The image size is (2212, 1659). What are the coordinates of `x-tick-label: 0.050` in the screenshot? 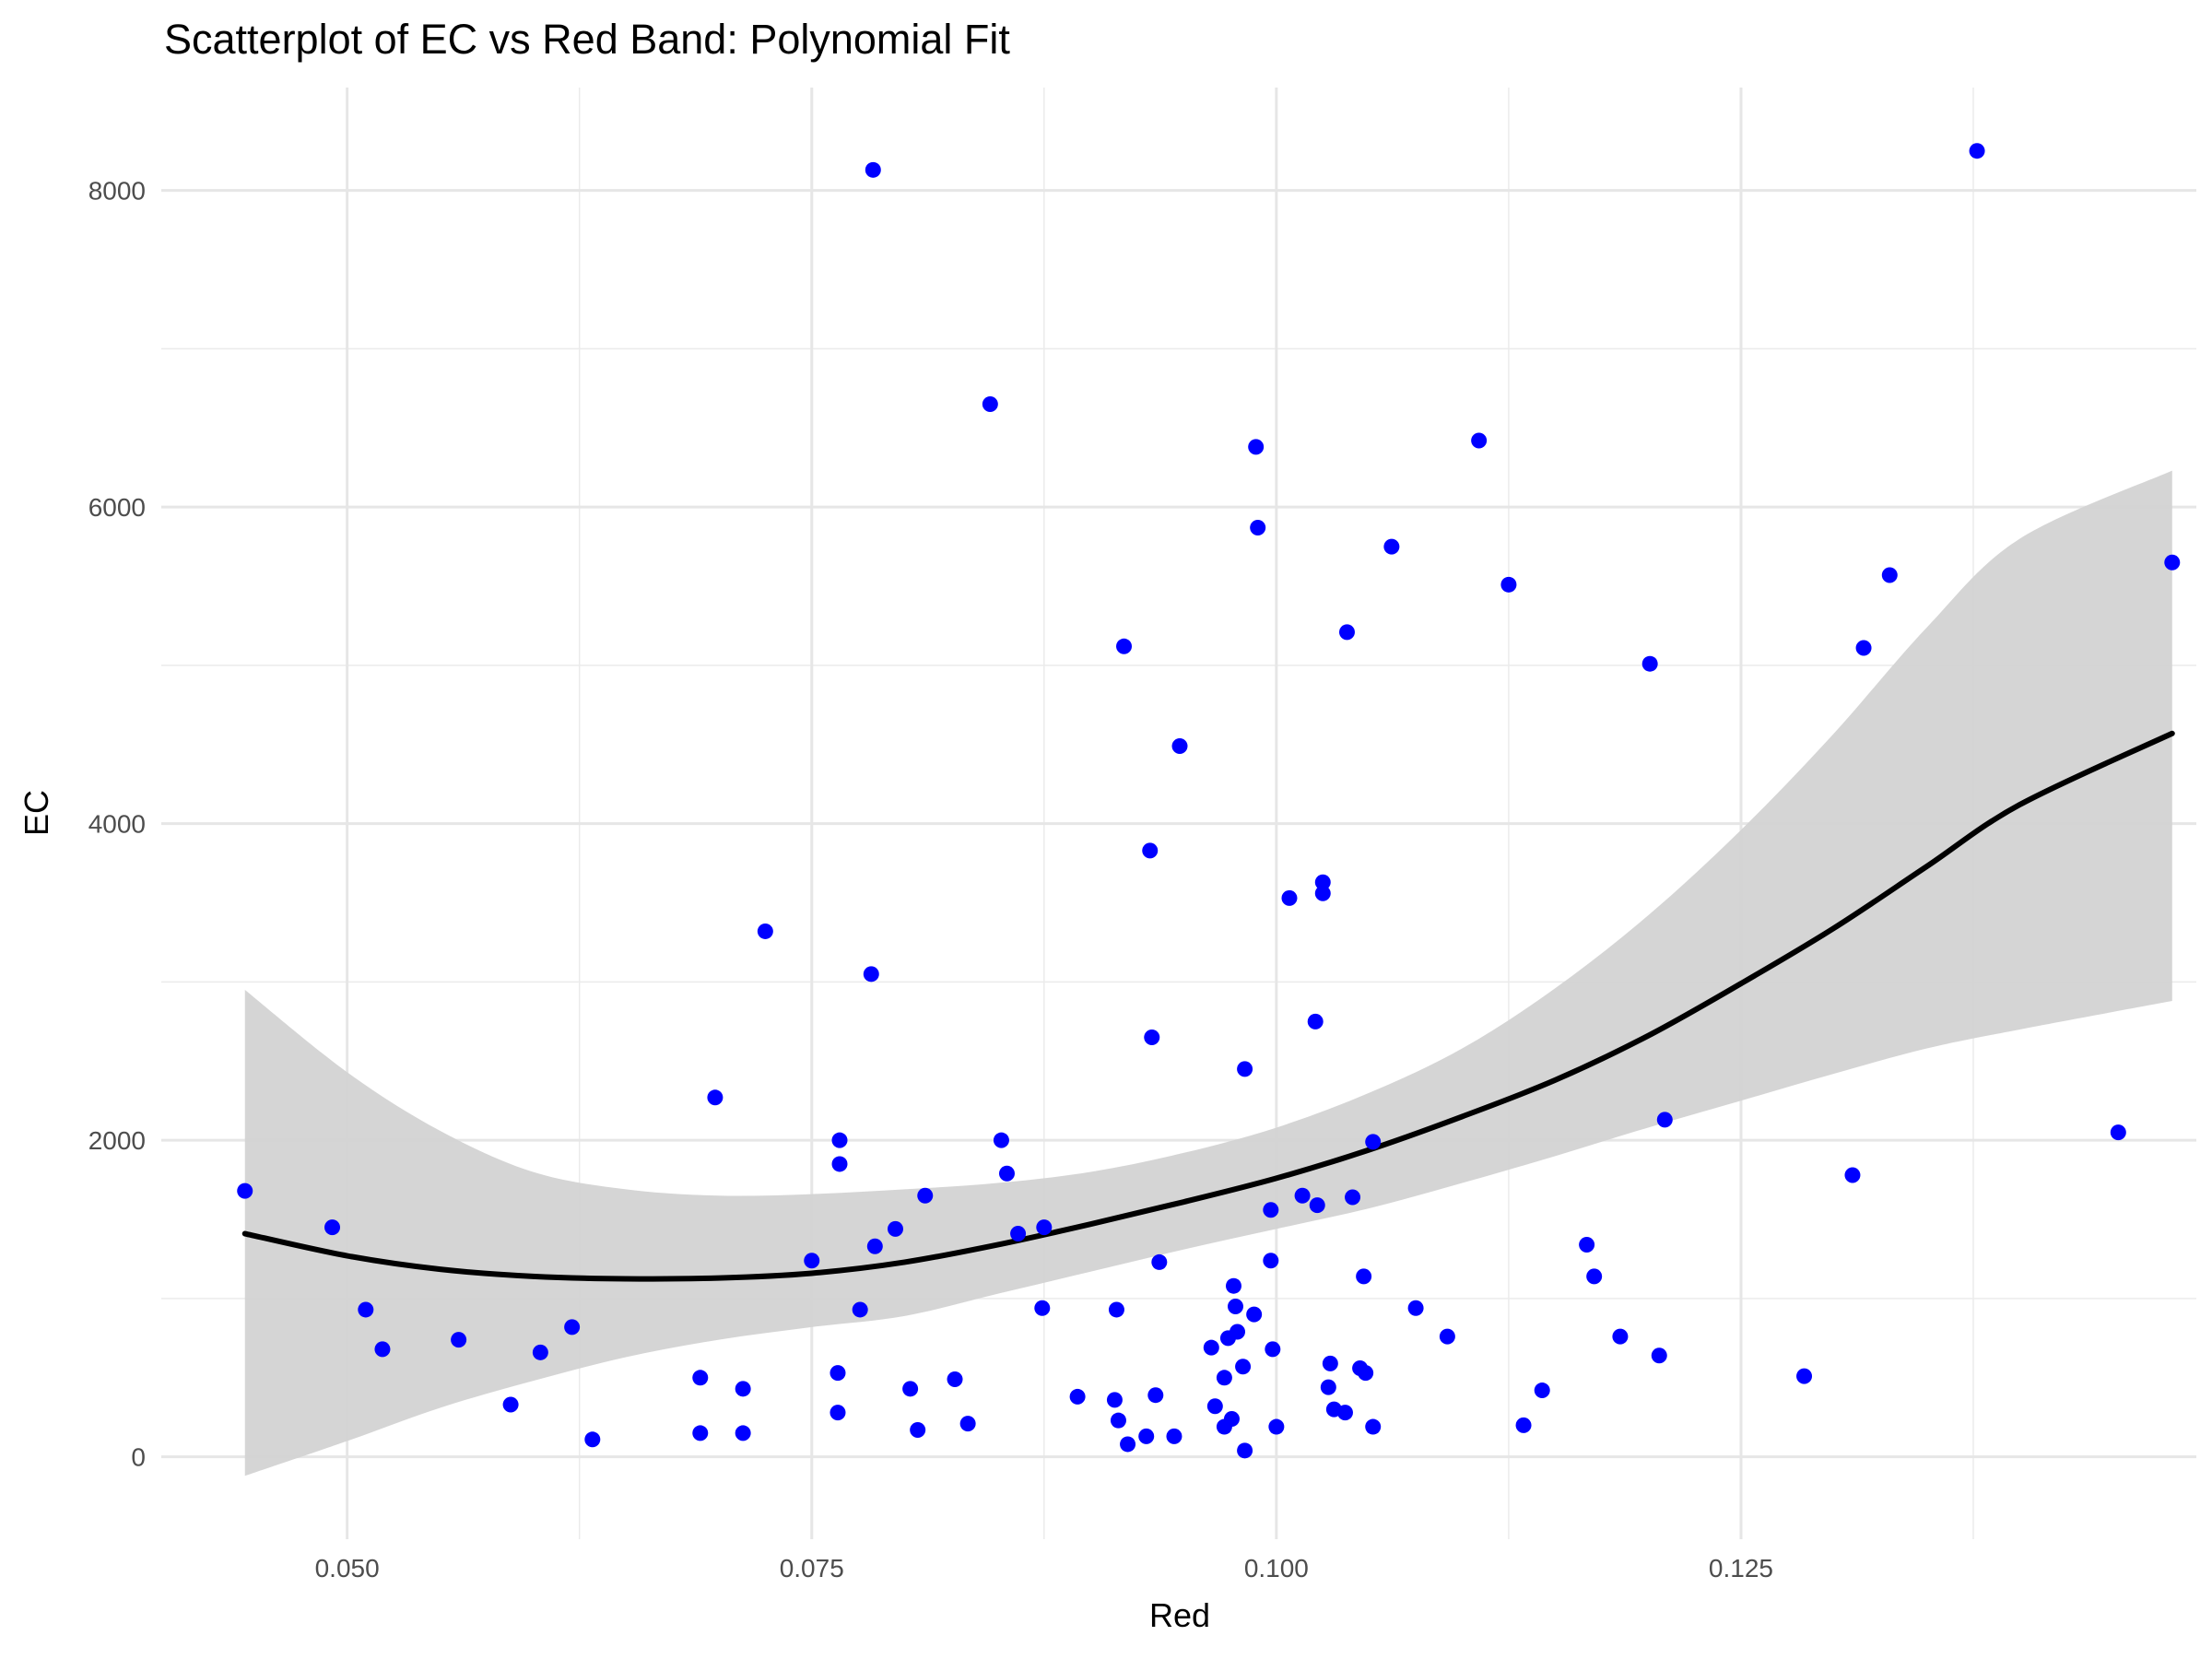 It's located at (347, 1568).